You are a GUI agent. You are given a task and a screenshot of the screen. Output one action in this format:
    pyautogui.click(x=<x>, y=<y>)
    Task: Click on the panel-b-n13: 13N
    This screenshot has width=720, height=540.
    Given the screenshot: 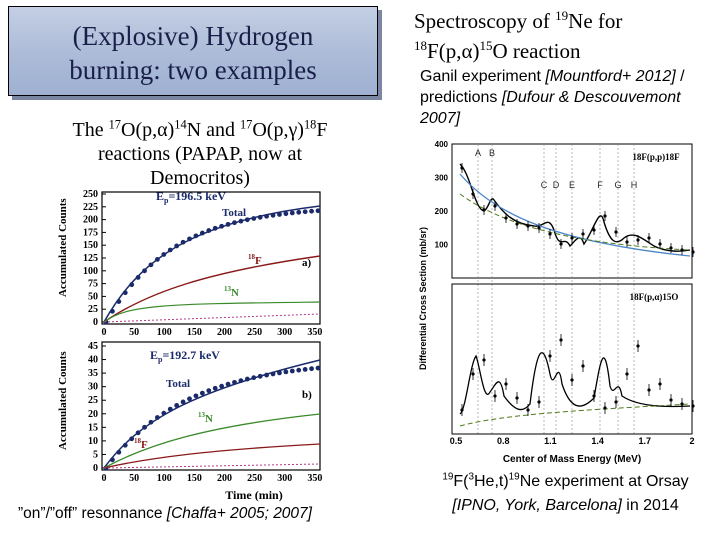 What is the action you would take?
    pyautogui.click(x=205, y=418)
    